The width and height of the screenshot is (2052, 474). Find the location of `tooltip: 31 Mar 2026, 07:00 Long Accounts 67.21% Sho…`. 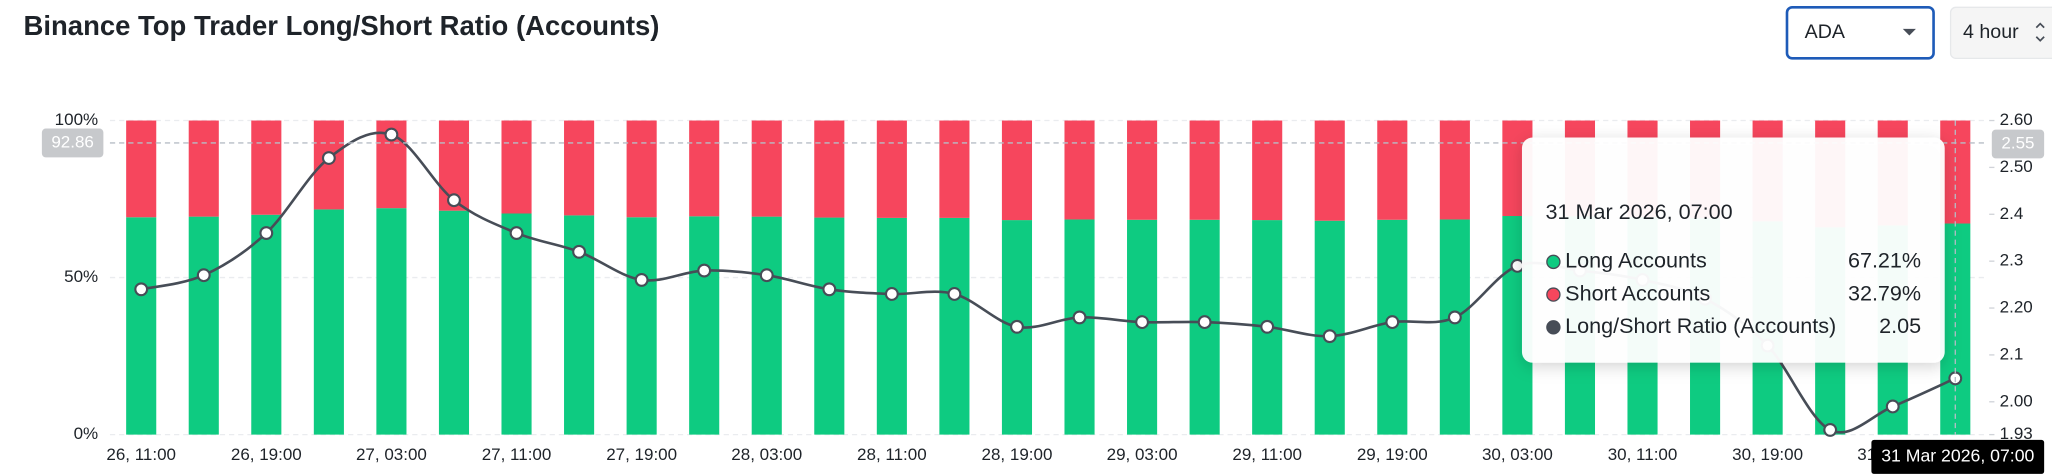

tooltip: 31 Mar 2026, 07:00 Long Accounts 67.21% Sho… is located at coordinates (1733, 250).